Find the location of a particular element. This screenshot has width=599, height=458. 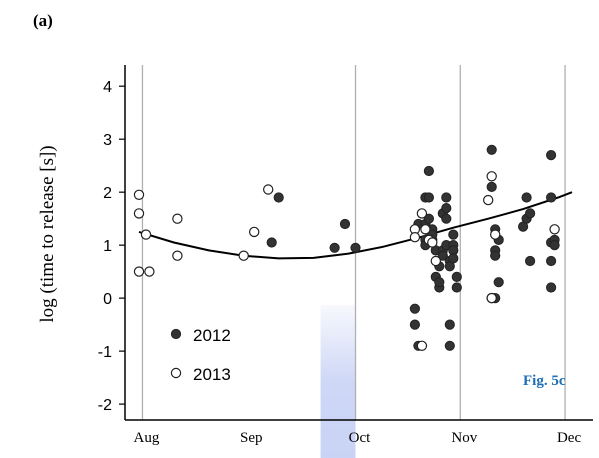

legend-label-2013: 2013 is located at coordinates (212, 374).